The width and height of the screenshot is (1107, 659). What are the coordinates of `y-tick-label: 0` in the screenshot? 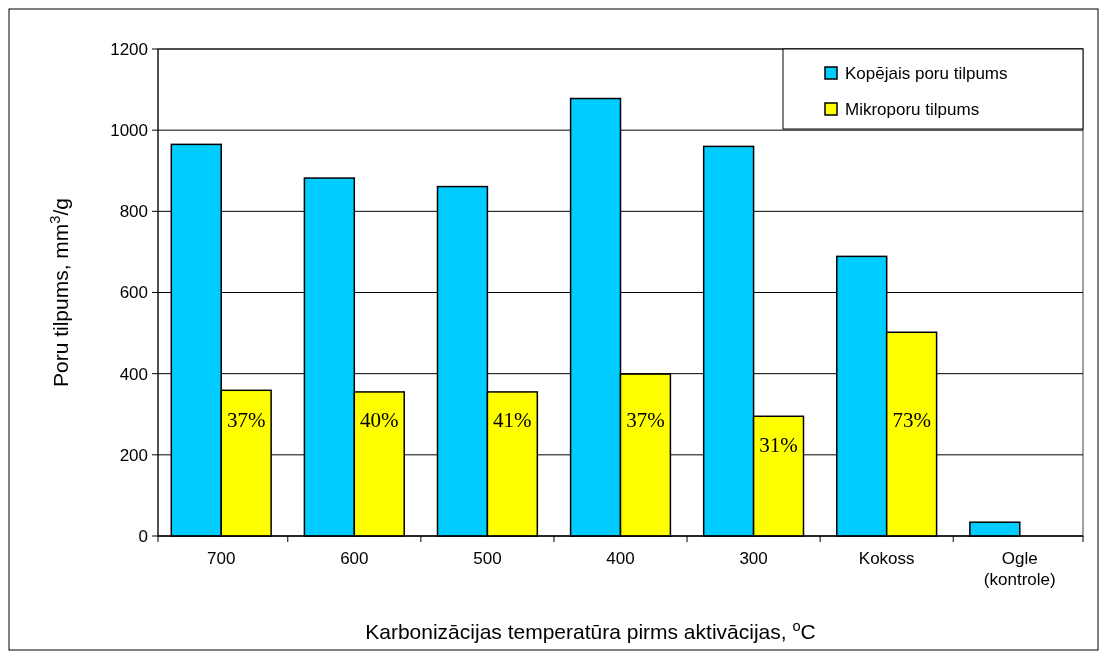 It's located at (143, 536).